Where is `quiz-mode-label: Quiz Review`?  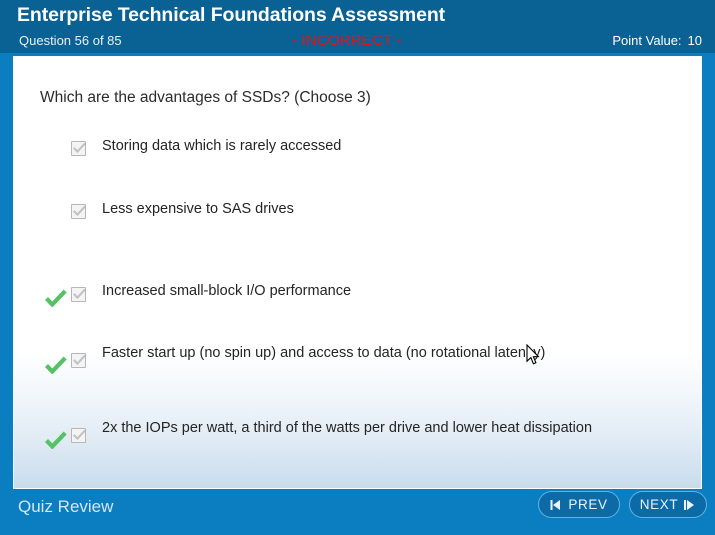 quiz-mode-label: Quiz Review is located at coordinates (66, 506).